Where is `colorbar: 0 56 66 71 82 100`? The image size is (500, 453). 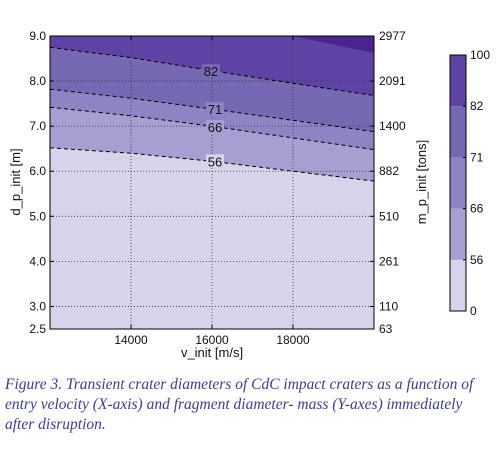
colorbar: 0 56 66 71 82 100 is located at coordinates (469, 183).